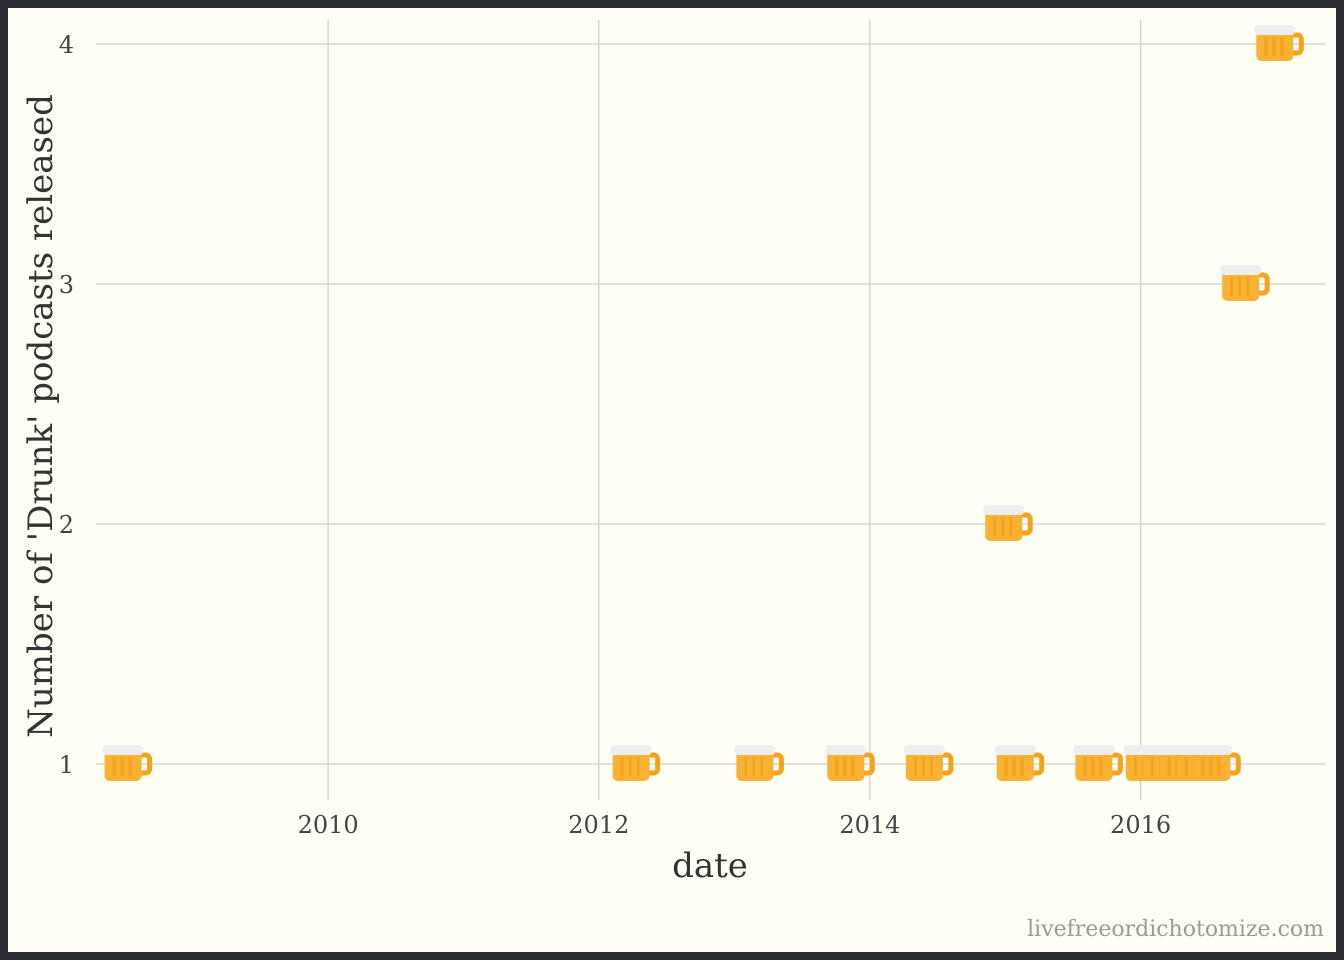 This screenshot has height=960, width=1344. I want to click on x-tick-label: 2014, so click(869, 825).